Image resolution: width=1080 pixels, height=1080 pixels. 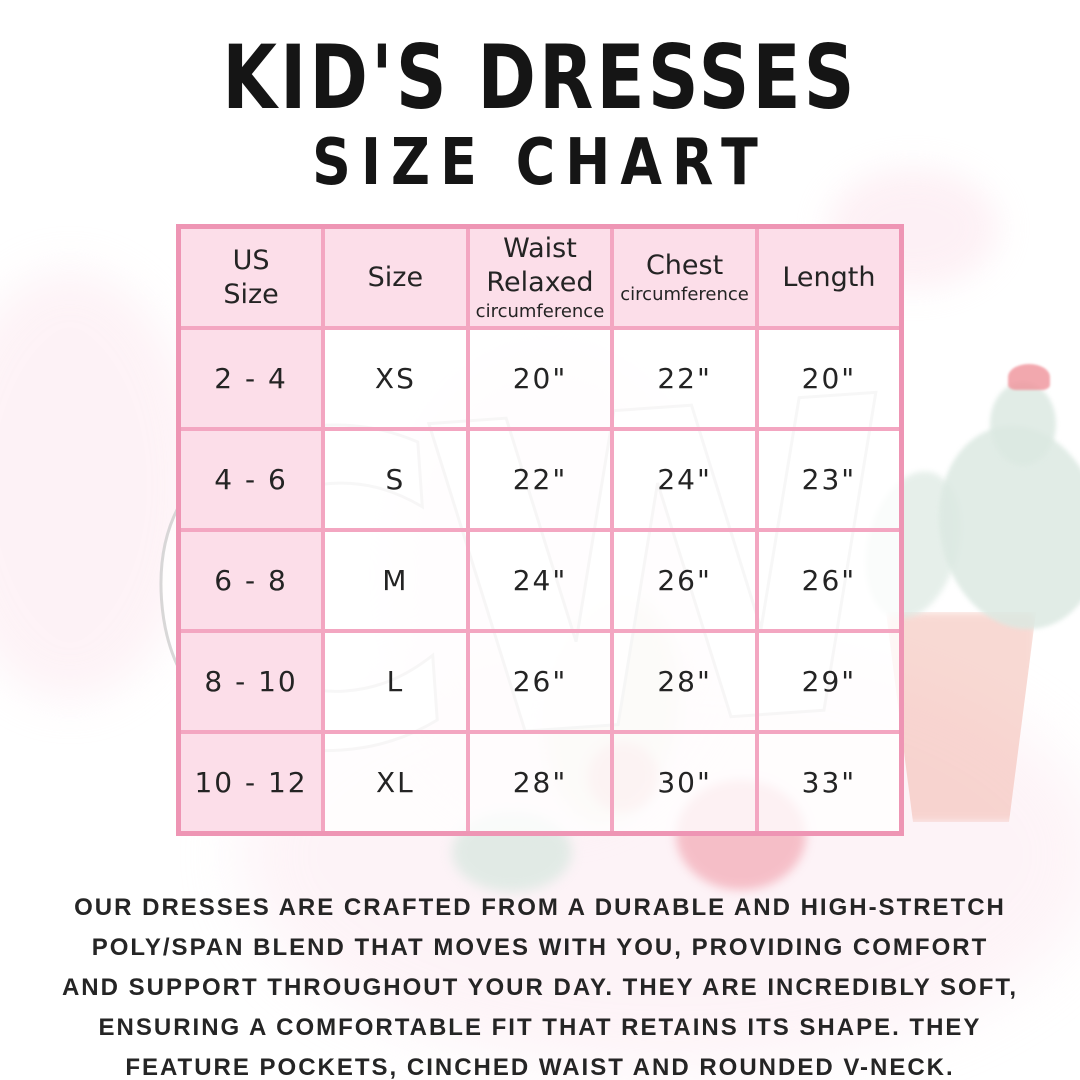 I want to click on size-cell: XL, so click(x=395, y=783).